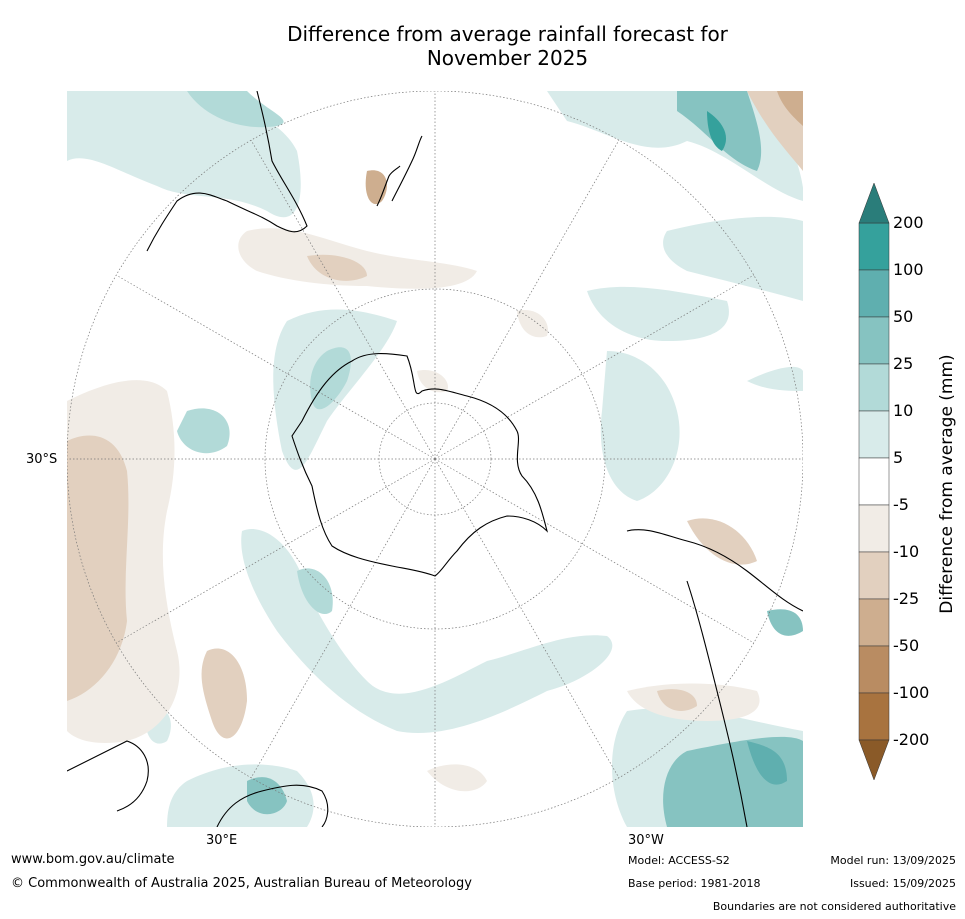  What do you see at coordinates (198, 783) in the screenshot?
I see `africa-coastline` at bounding box center [198, 783].